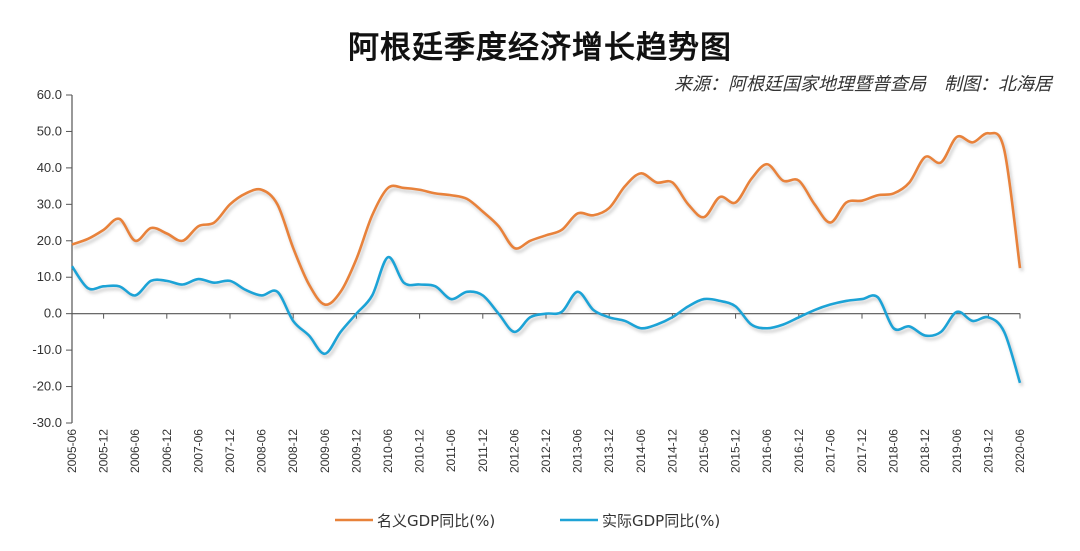 This screenshot has height=551, width=1080. What do you see at coordinates (1020, 451) in the screenshot?
I see `x-tick-label: 2020-06` at bounding box center [1020, 451].